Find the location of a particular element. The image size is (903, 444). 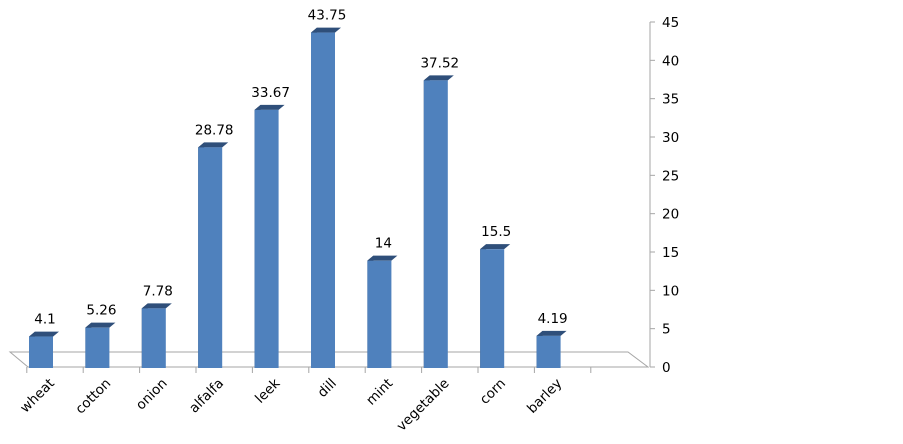

data-label: 4.19 is located at coordinates (553, 319).